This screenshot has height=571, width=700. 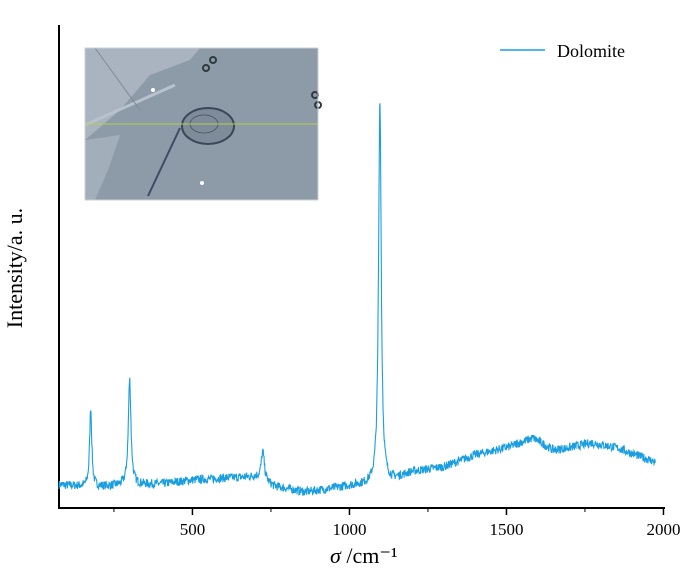 What do you see at coordinates (349, 529) in the screenshot?
I see `x-tick-label: 1000` at bounding box center [349, 529].